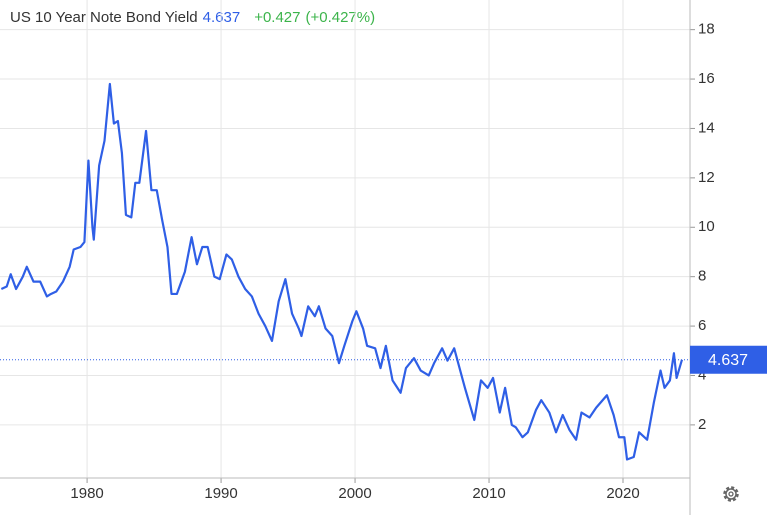 This screenshot has height=515, width=767. What do you see at coordinates (220, 493) in the screenshot?
I see `x-tick-label: 1990` at bounding box center [220, 493].